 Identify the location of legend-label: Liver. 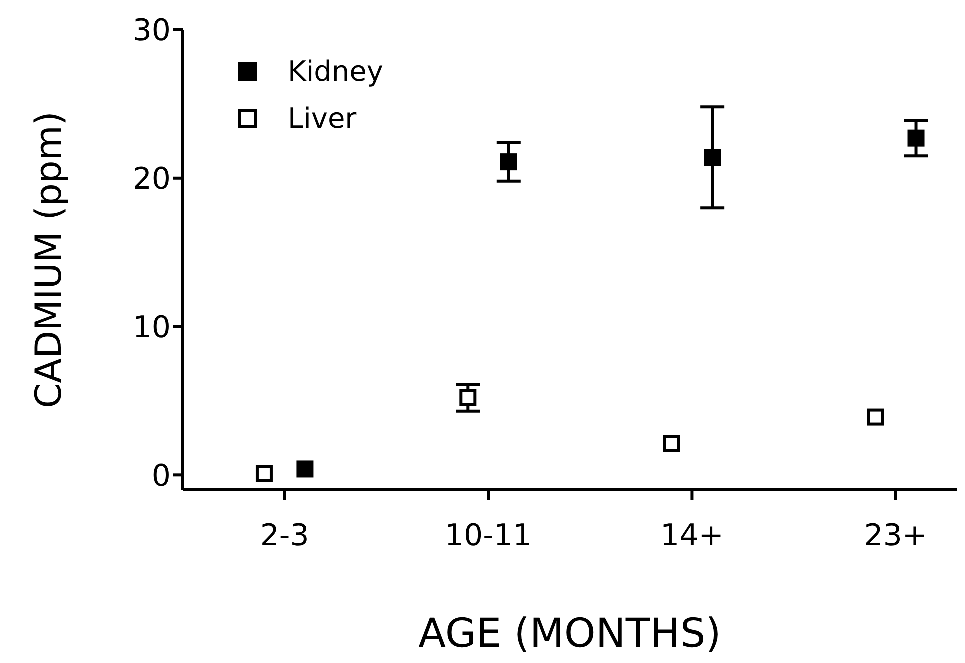
(322, 118).